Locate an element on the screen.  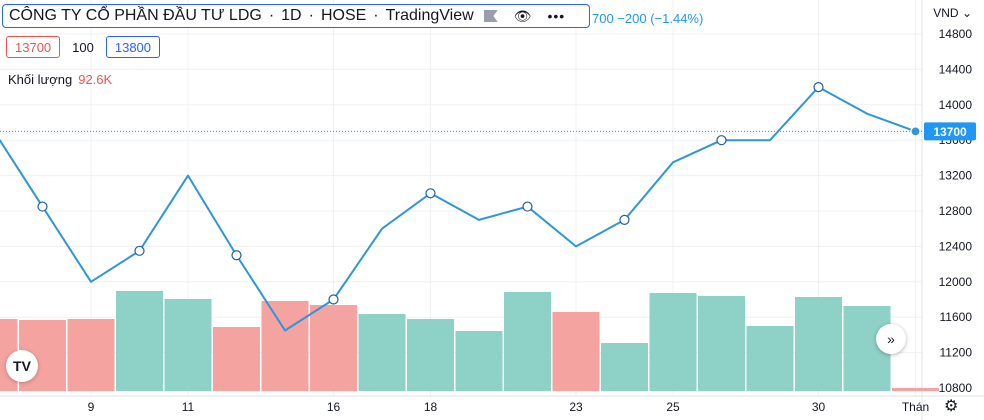
current-price-tag-label: 13700 is located at coordinates (950, 132).